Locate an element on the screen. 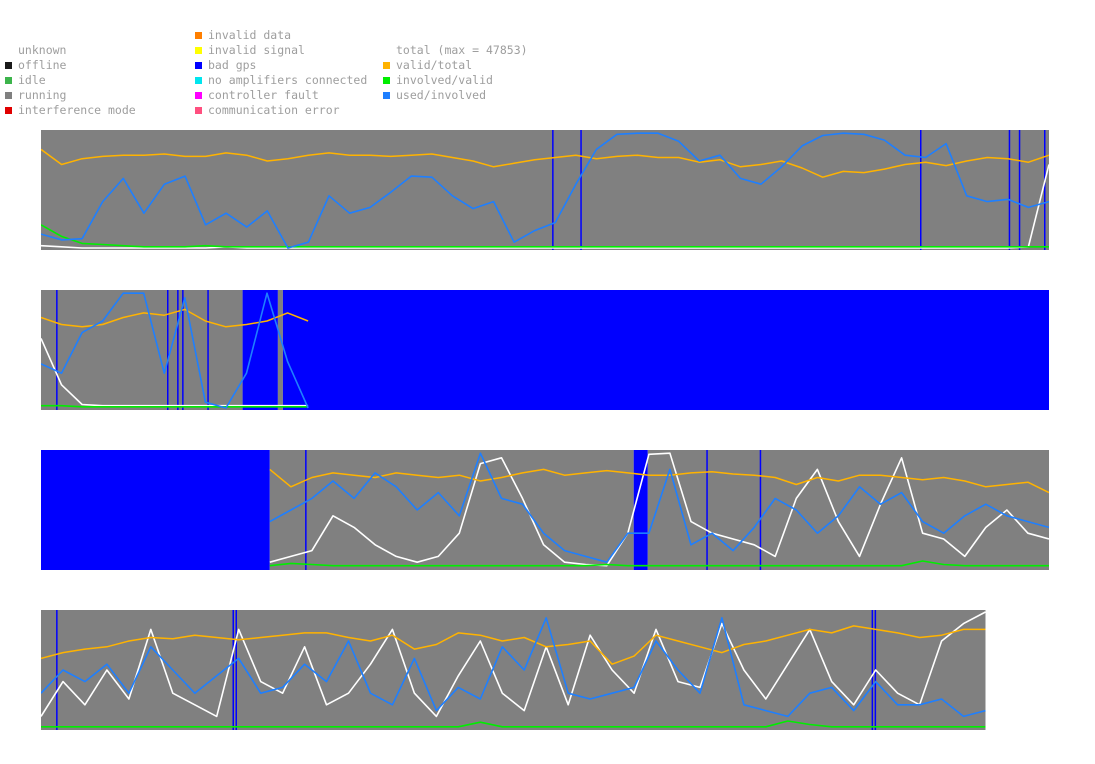 The width and height of the screenshot is (1095, 764). legend-item: valid/total is located at coordinates (427, 65).